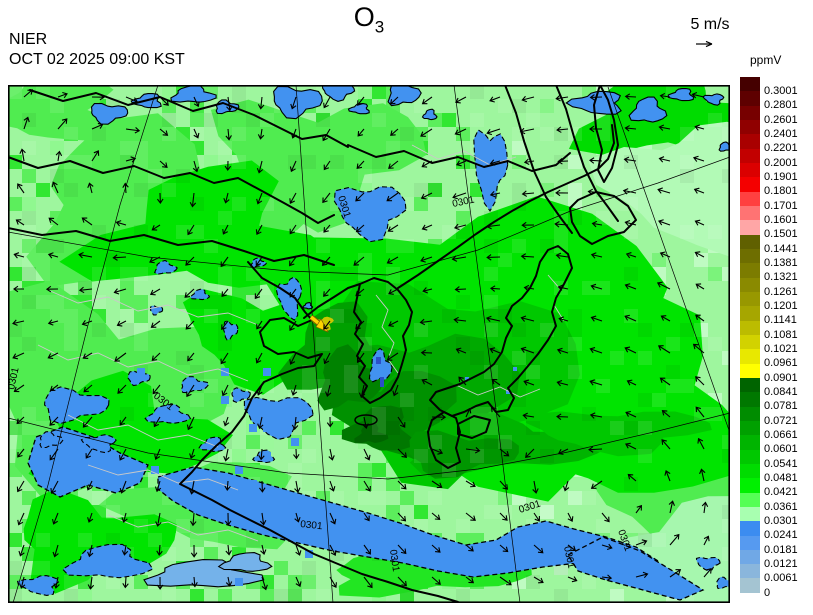 Image resolution: width=813 pixels, height=615 pixels. Describe the element at coordinates (781, 492) in the screenshot. I see `colorbar-tick-label: 0.0421` at that location.